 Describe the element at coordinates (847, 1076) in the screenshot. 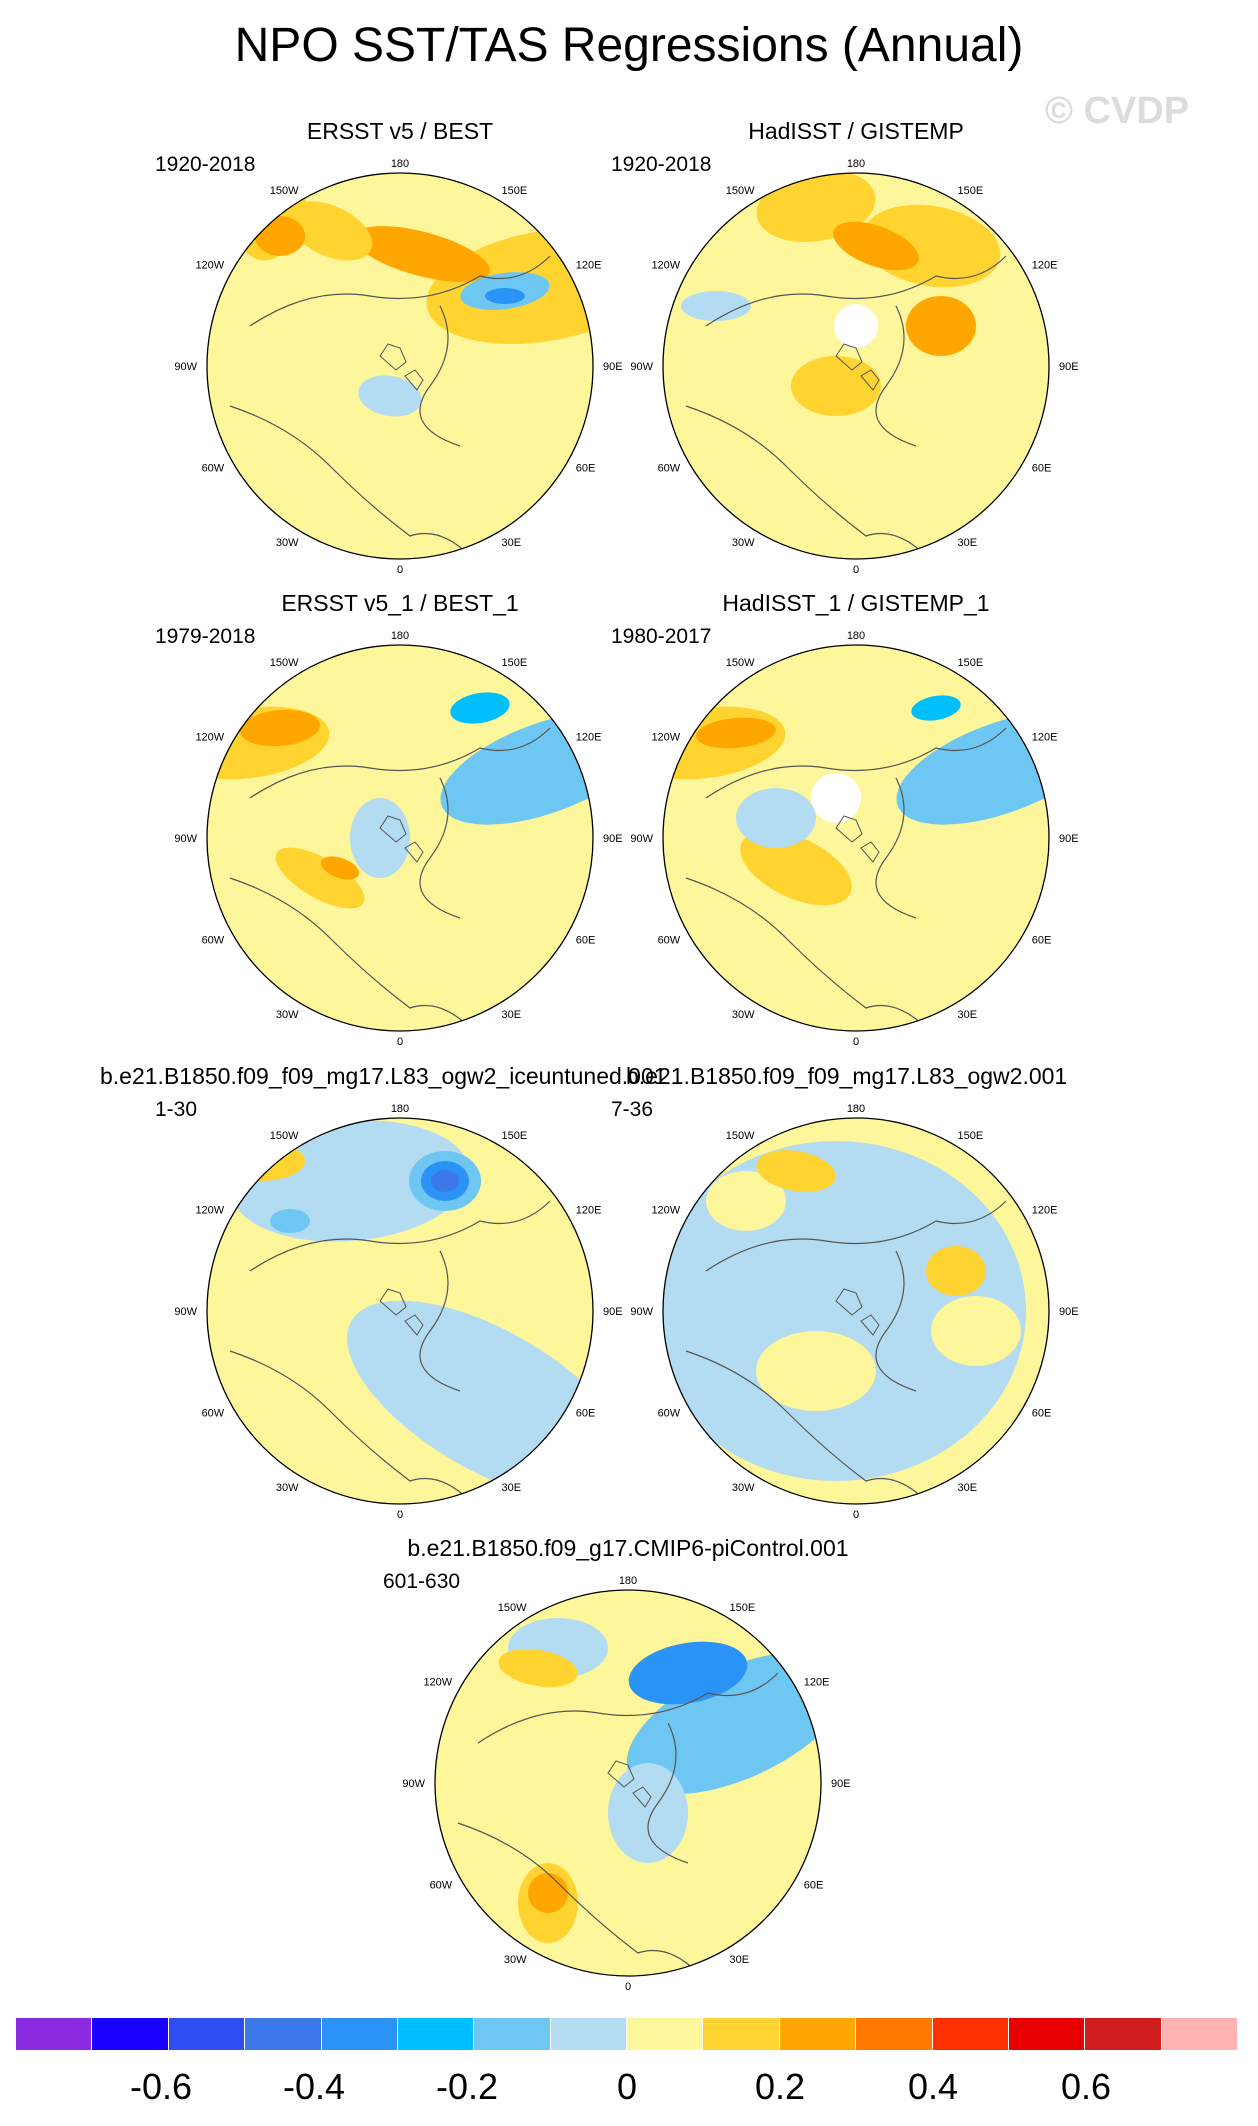

I see `panel-title: b.e21.B1850.f09_f09_mg17.L83_ogw2.001` at that location.